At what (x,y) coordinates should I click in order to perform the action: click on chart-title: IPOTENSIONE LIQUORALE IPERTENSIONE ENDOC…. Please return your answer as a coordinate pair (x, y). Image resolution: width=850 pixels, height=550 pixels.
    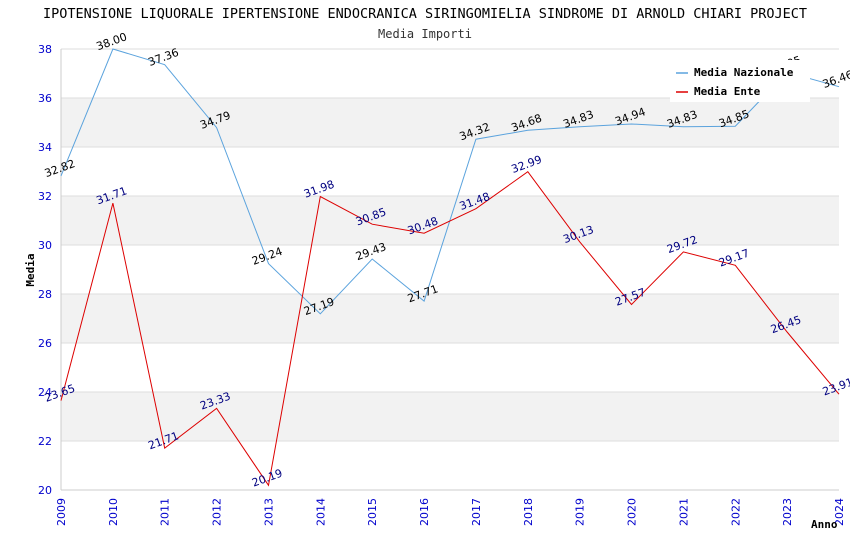
    Looking at the image, I should click on (424, 14).